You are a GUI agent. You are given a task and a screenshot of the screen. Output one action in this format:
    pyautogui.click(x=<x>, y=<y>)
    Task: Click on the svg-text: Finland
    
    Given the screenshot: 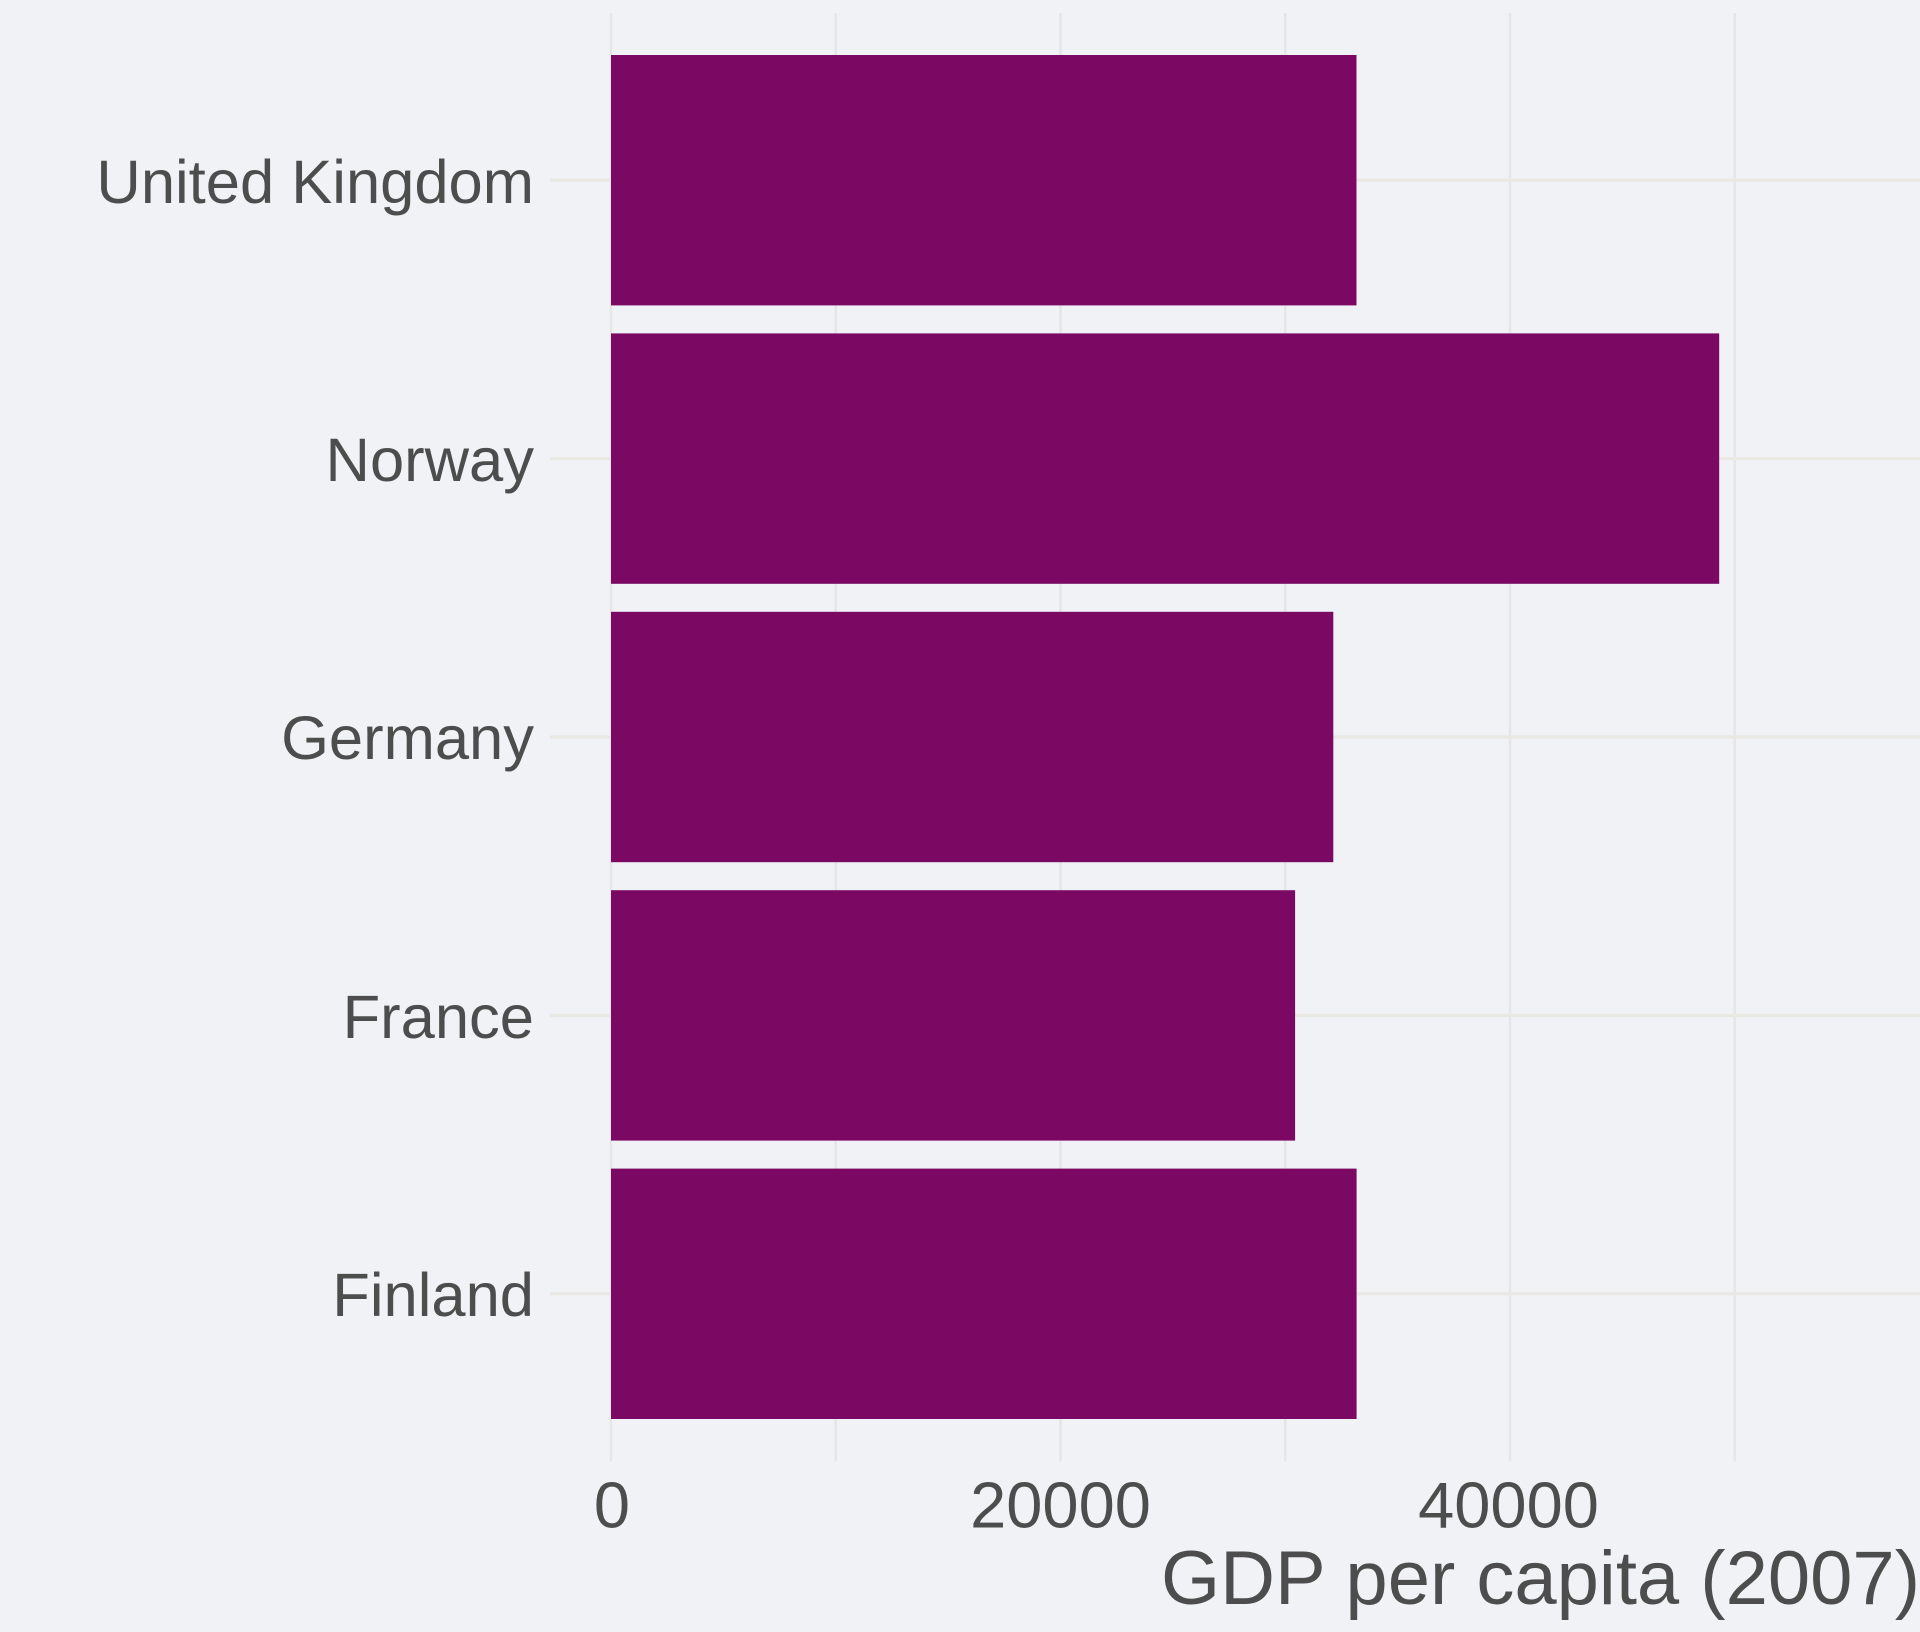 What is the action you would take?
    pyautogui.click(x=433, y=1295)
    